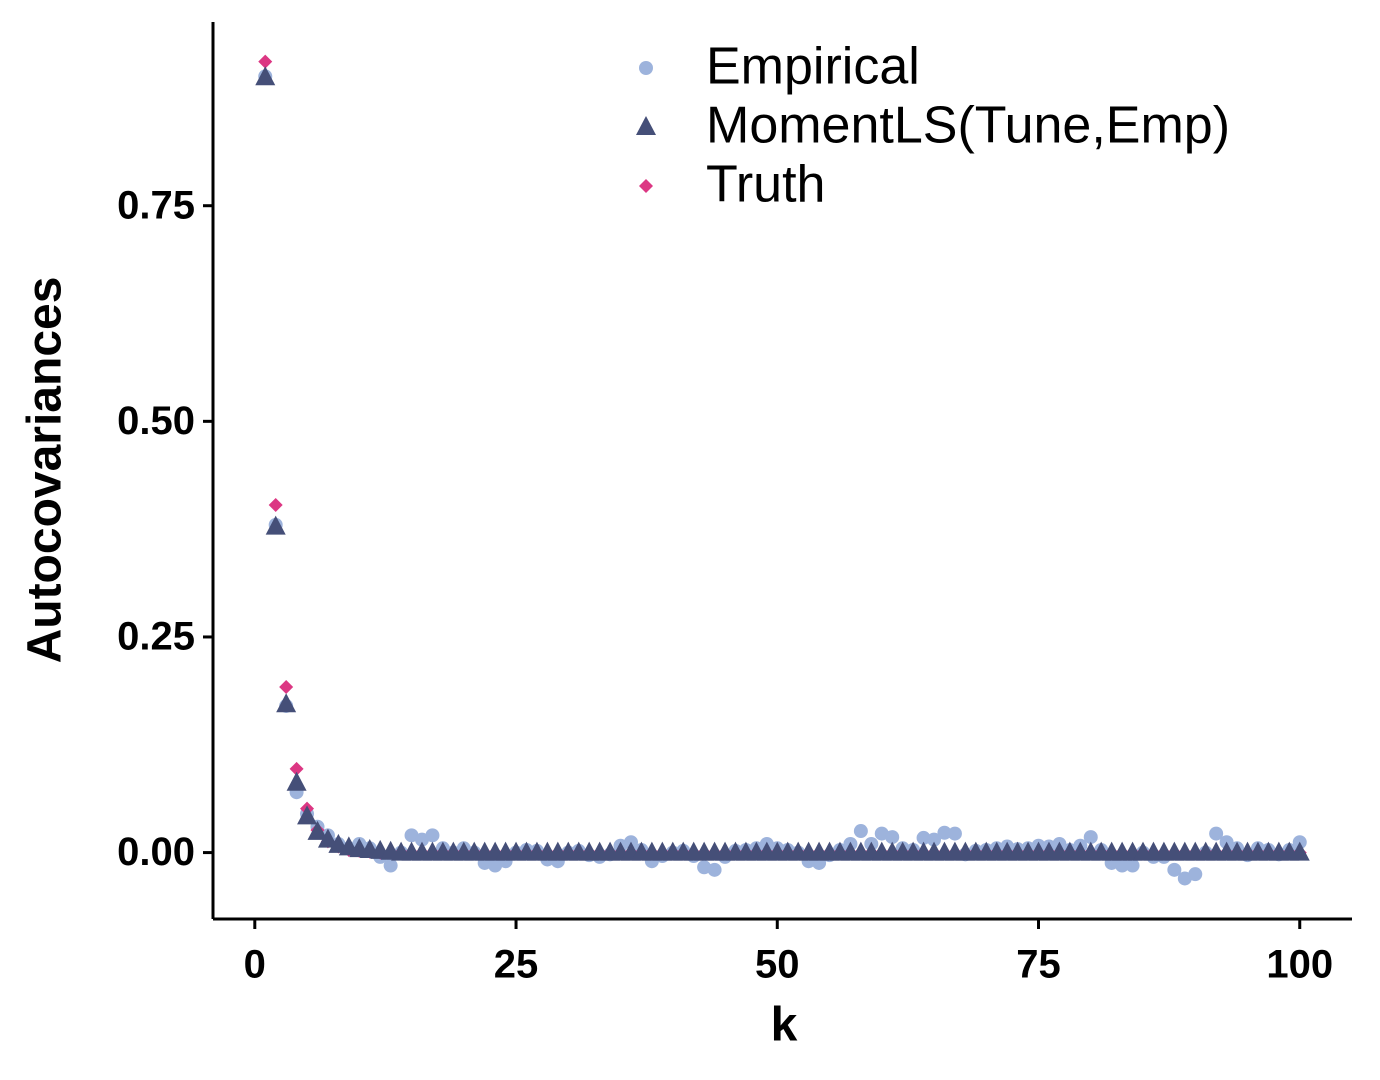 Image resolution: width=1380 pixels, height=1080 pixels. What do you see at coordinates (156, 637) in the screenshot?
I see `y-tick-label: 0.25` at bounding box center [156, 637].